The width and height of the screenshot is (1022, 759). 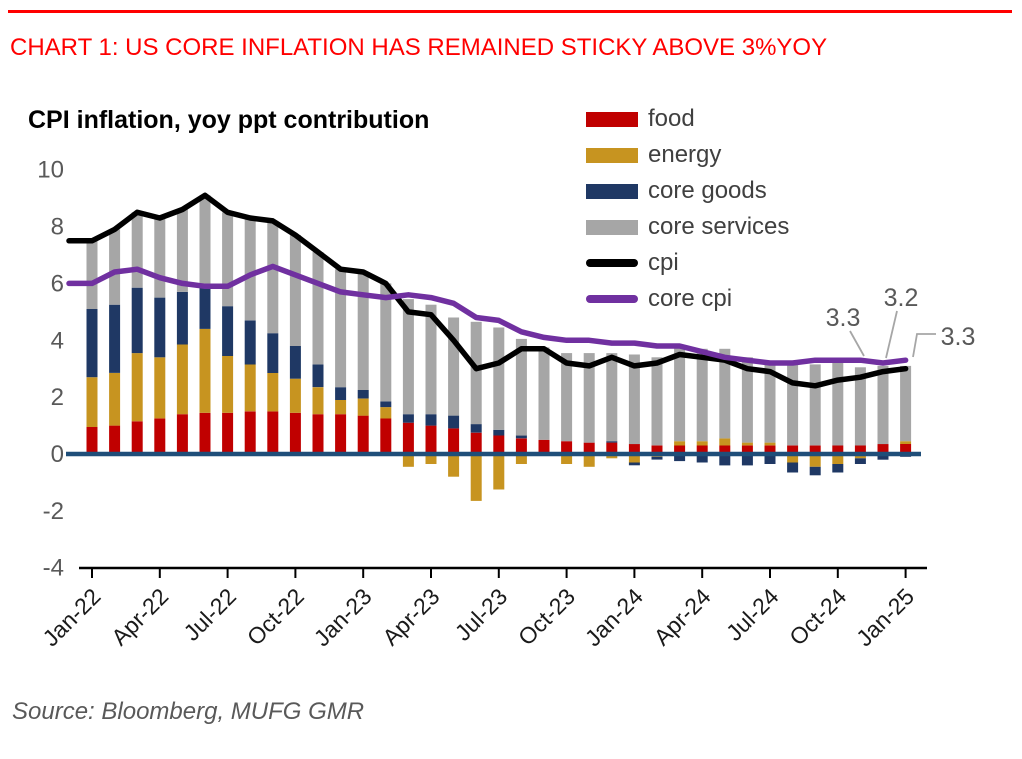 What do you see at coordinates (510, 11) in the screenshot?
I see `top-rule-divider` at bounding box center [510, 11].